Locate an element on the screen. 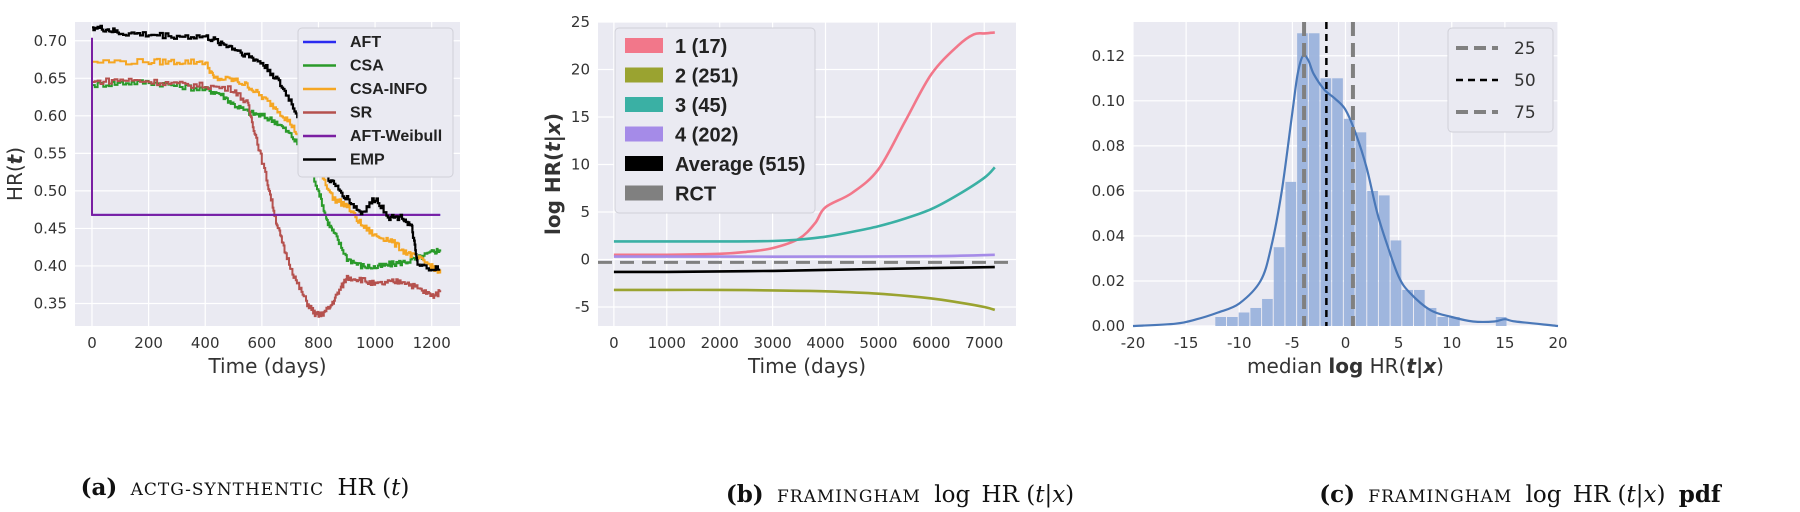 The width and height of the screenshot is (1800, 512). panel-c-xtick-label: -15 is located at coordinates (1186, 343).